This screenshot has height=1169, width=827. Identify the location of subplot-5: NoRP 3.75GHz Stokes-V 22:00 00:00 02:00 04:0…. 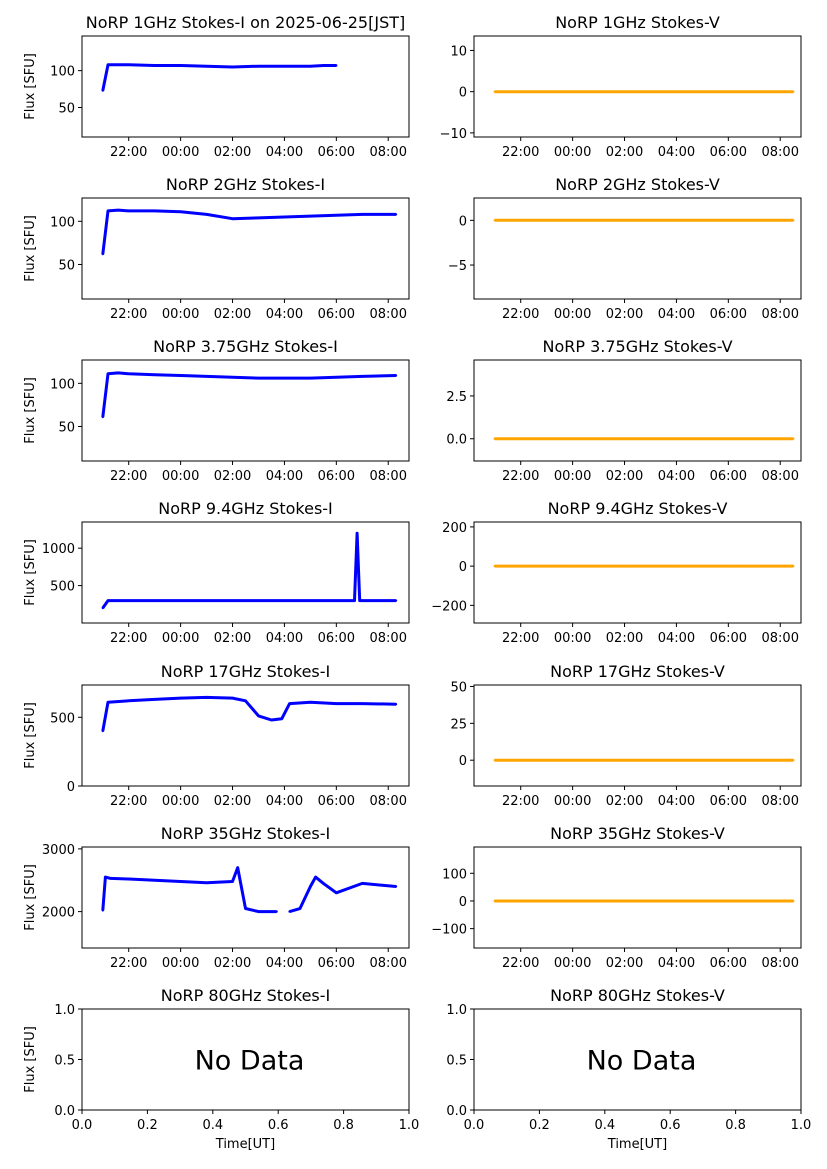
(624, 410).